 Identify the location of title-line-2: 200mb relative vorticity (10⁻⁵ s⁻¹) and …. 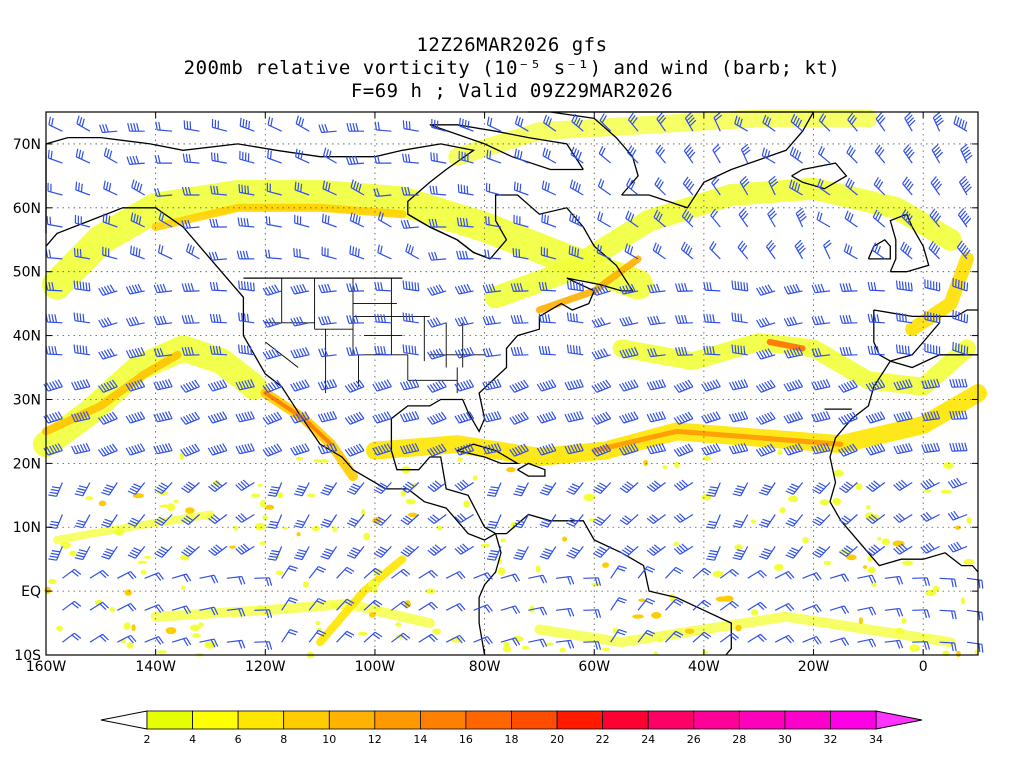
(512, 68).